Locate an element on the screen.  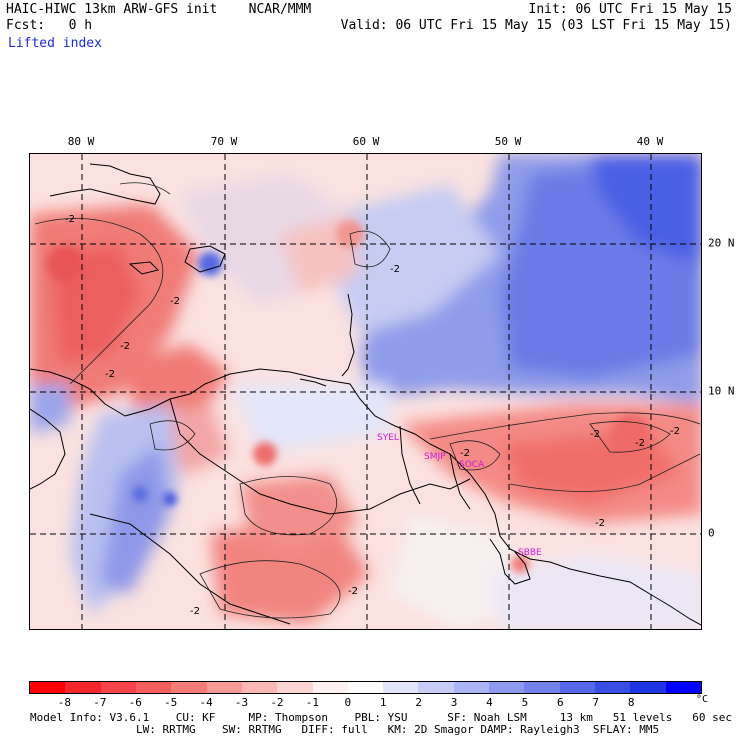
model-title: HAIC-HIWC 13km ARW-GFS init is located at coordinates (112, 9).